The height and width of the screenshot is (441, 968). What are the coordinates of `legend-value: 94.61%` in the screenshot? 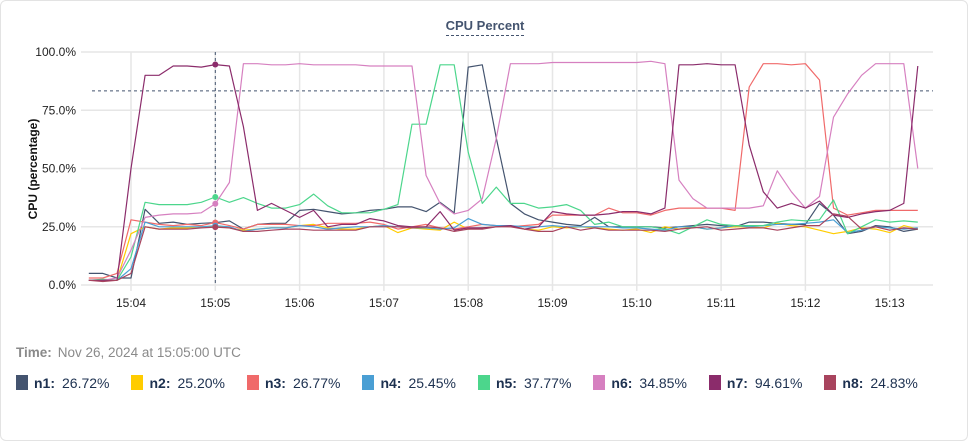 It's located at (778, 382).